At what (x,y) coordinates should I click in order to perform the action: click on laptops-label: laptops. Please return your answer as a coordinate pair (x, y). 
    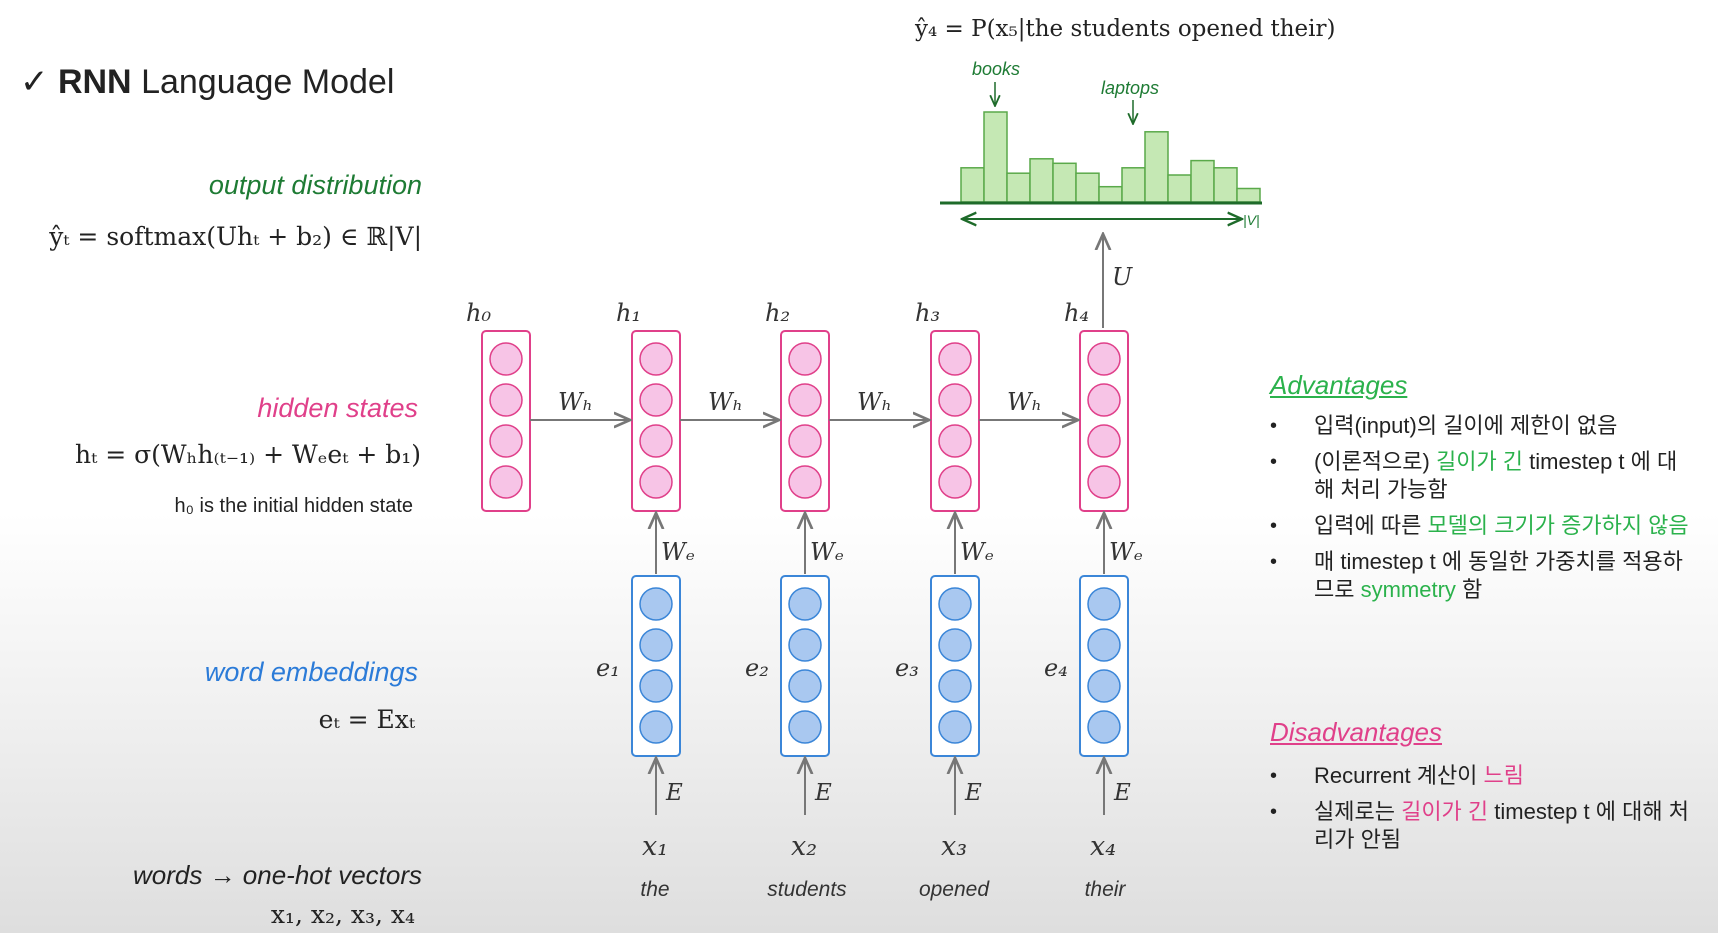
    Looking at the image, I should click on (1130, 88).